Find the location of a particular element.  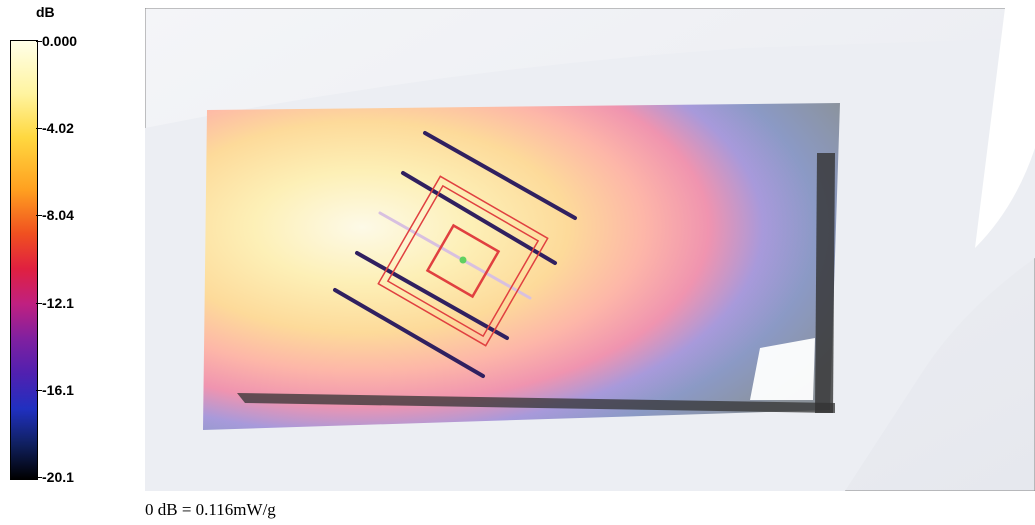

colorbar-tick-label: -12.1 is located at coordinates (58, 302).